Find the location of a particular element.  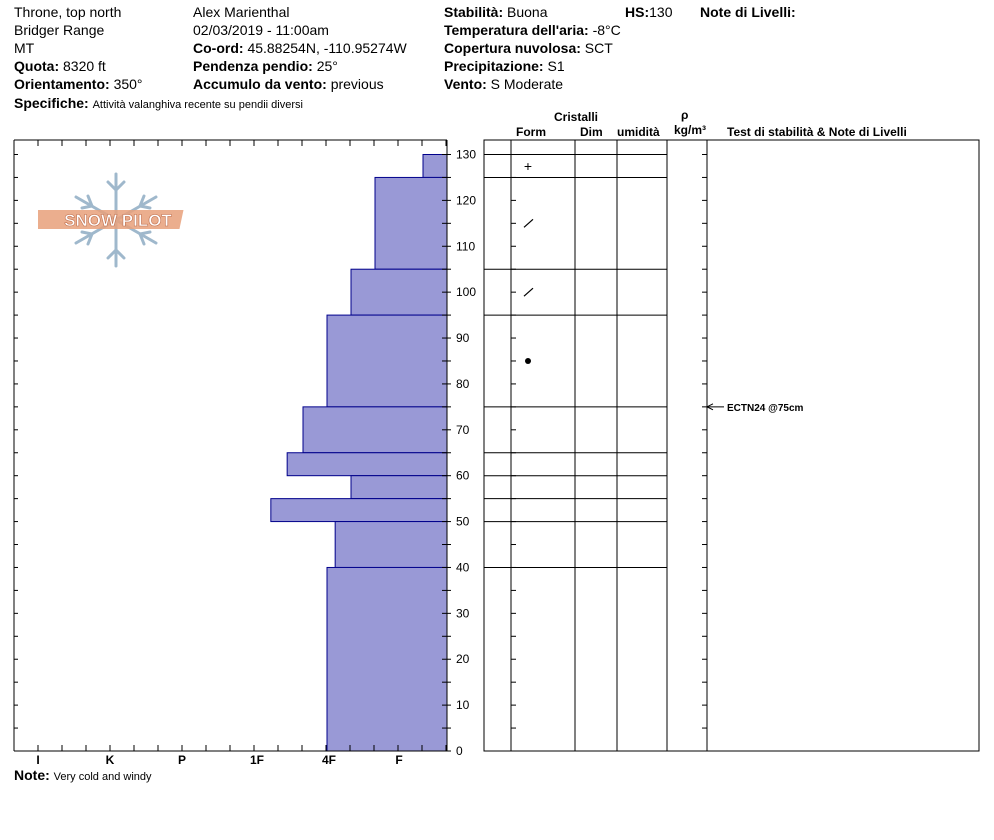

hs-value: 130 is located at coordinates (661, 12).